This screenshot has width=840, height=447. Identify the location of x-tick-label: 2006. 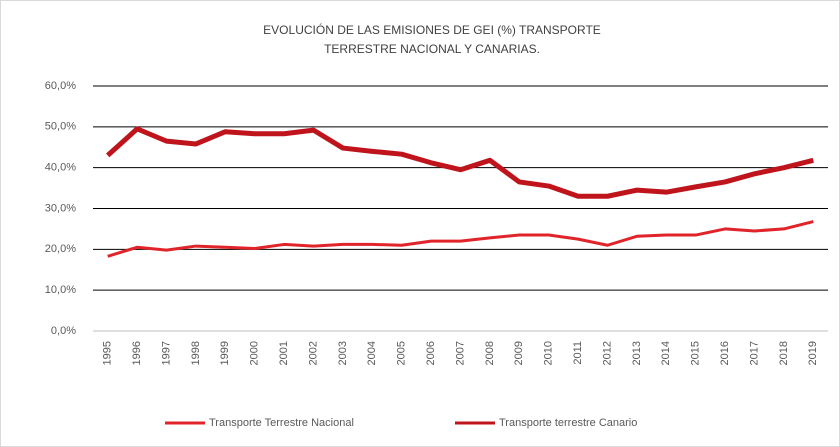
(431, 353).